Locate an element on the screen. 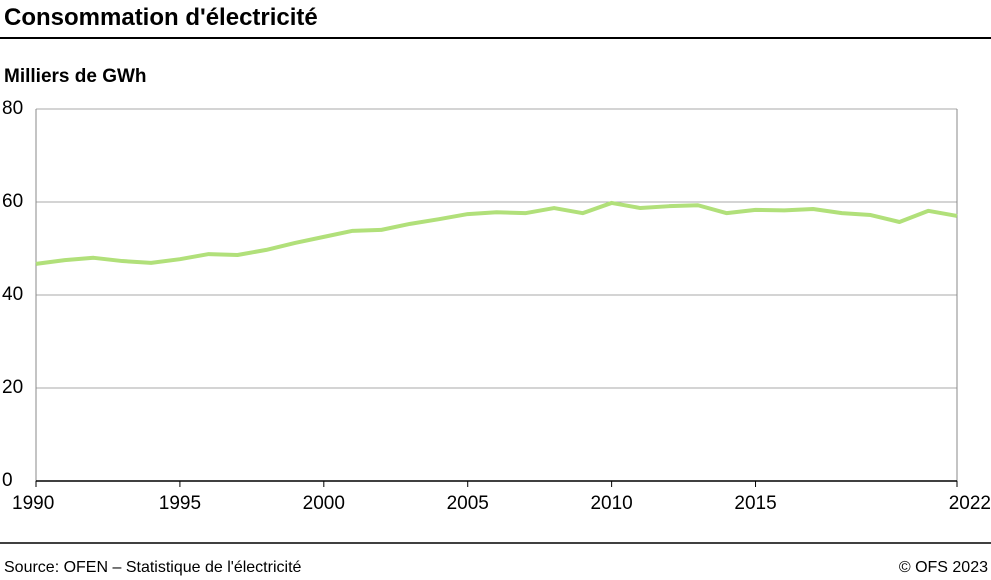 The image size is (991, 580). y-tick-label: 60 is located at coordinates (12, 201).